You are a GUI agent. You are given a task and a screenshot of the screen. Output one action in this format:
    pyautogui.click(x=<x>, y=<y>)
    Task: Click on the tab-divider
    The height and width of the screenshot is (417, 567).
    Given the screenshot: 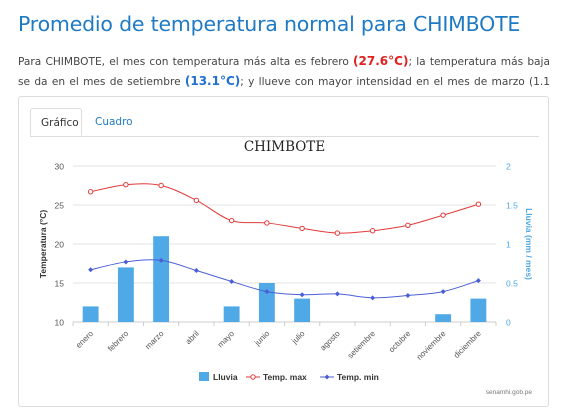 What is the action you would take?
    pyautogui.click(x=284, y=136)
    